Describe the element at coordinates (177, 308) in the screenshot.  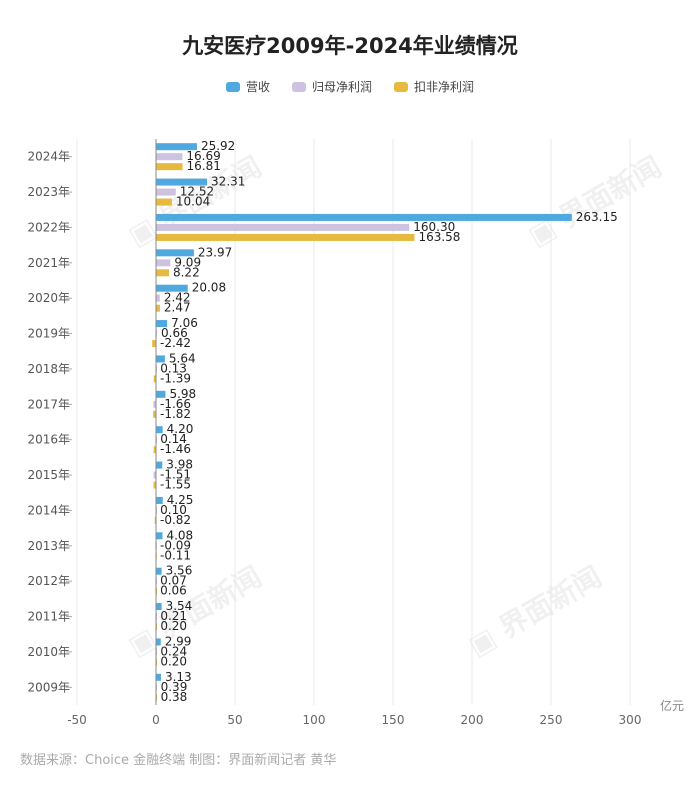
I see `data-label: 2.47` at that location.